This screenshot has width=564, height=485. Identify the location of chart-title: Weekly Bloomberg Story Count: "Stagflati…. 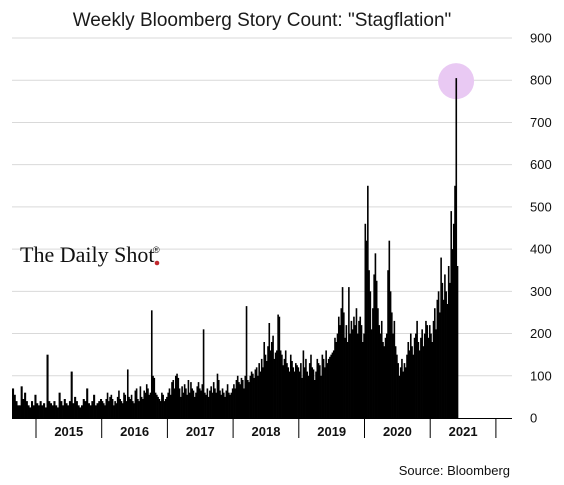
(262, 20).